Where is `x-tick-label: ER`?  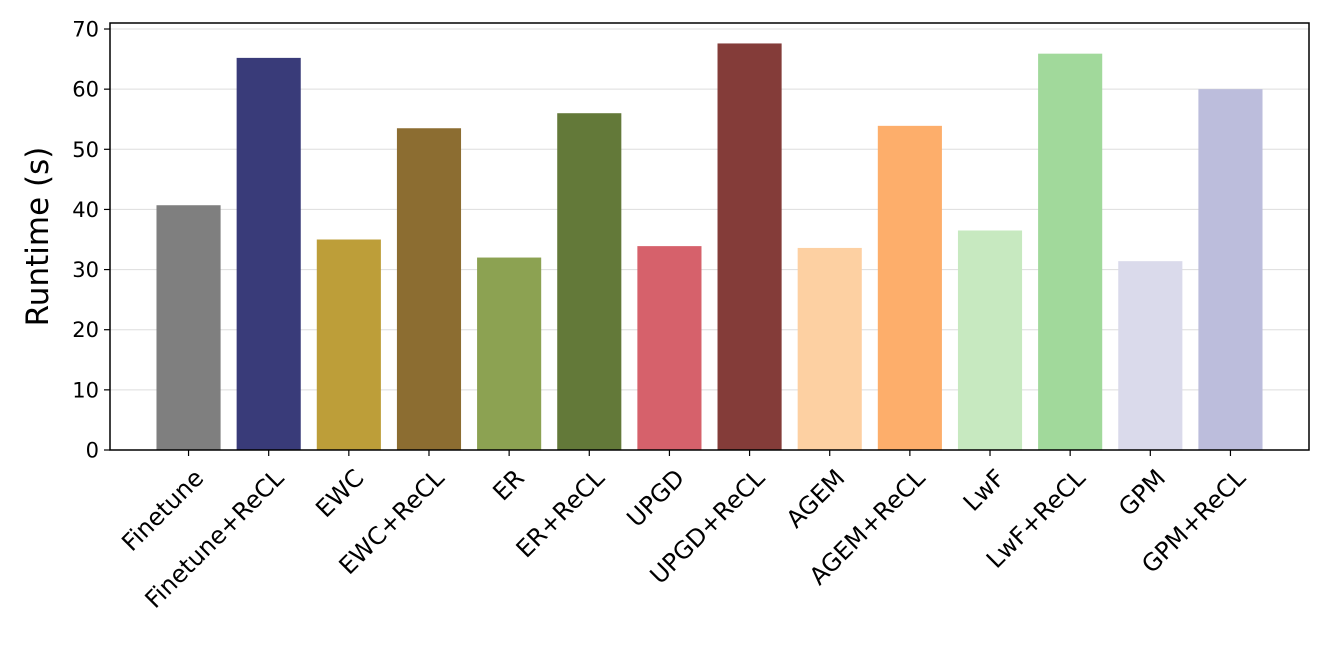 x-tick-label: ER is located at coordinates (508, 485).